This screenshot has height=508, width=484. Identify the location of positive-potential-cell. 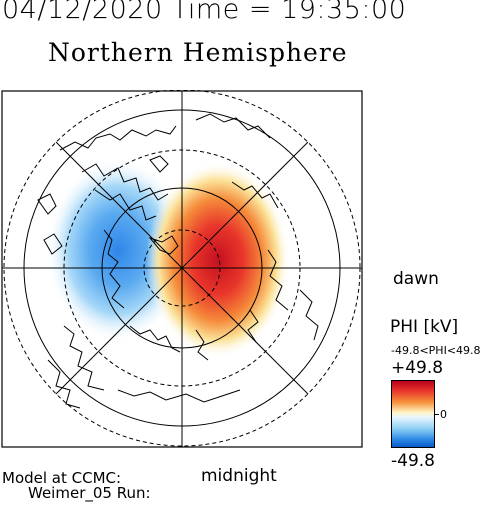
(218, 260).